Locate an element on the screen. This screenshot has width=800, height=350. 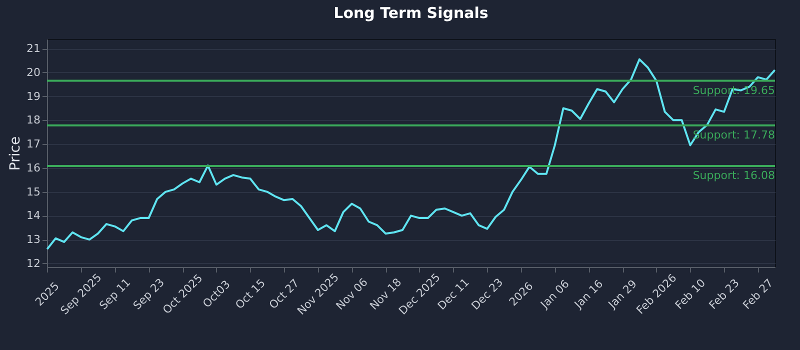
x-tick-label: Feb 23 is located at coordinates (724, 294).